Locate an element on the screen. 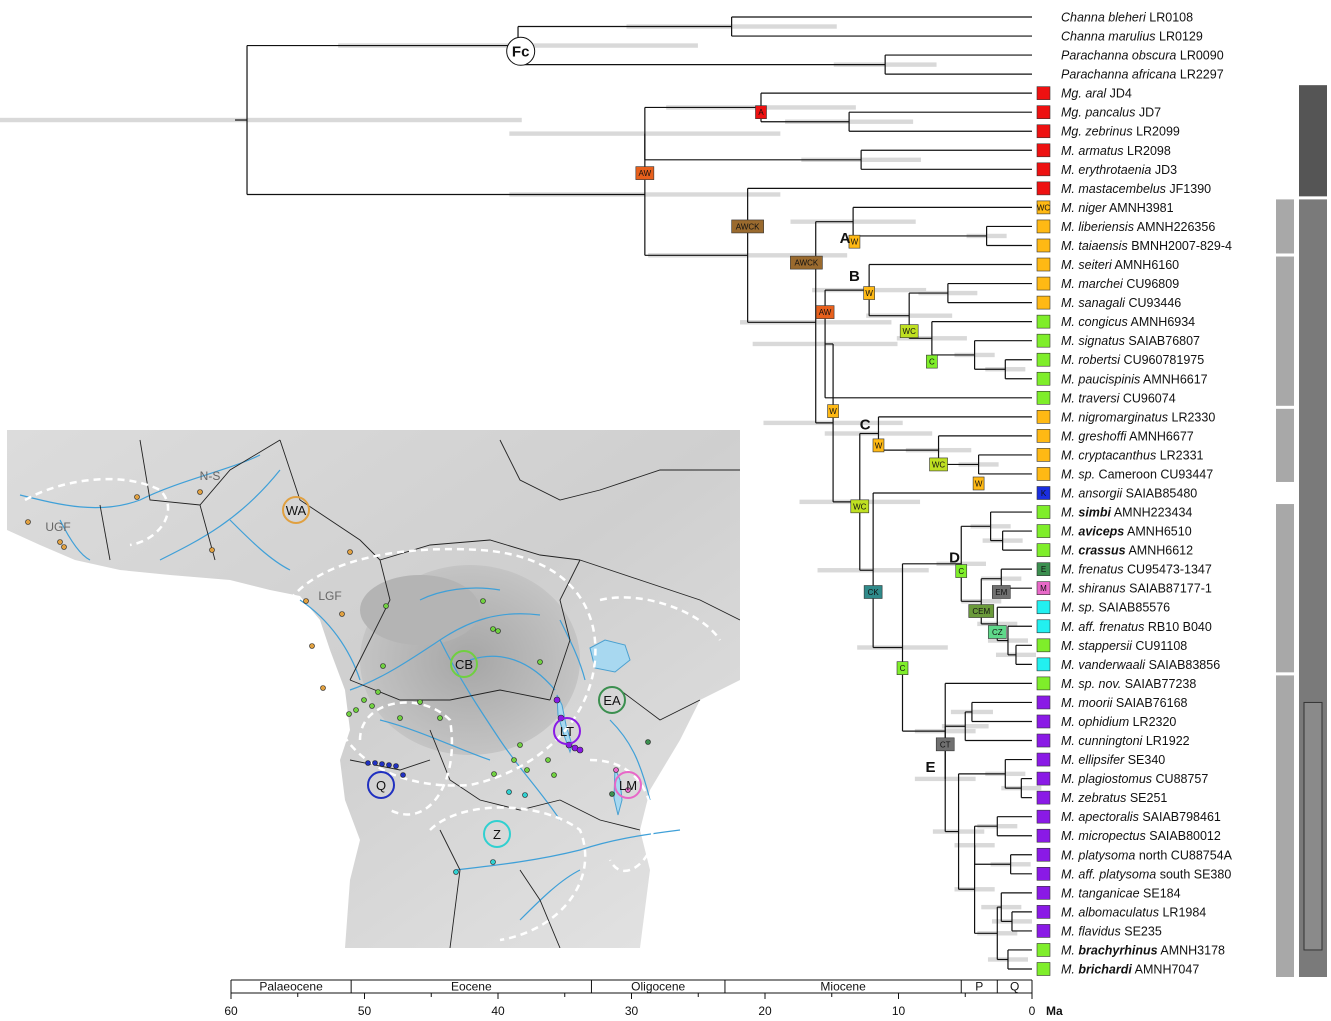  tip-code: CU960781975 is located at coordinates (1164, 360).